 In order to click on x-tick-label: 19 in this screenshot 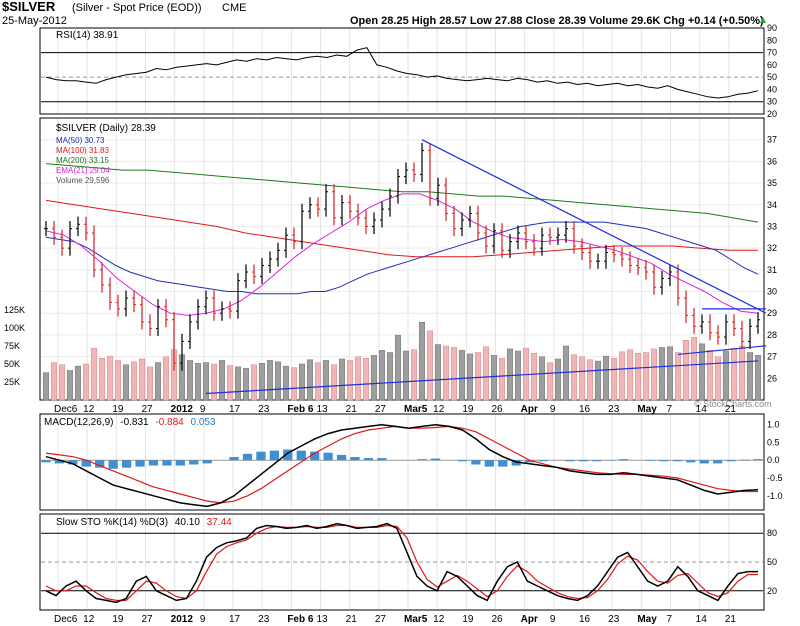, I will do `click(468, 619)`.